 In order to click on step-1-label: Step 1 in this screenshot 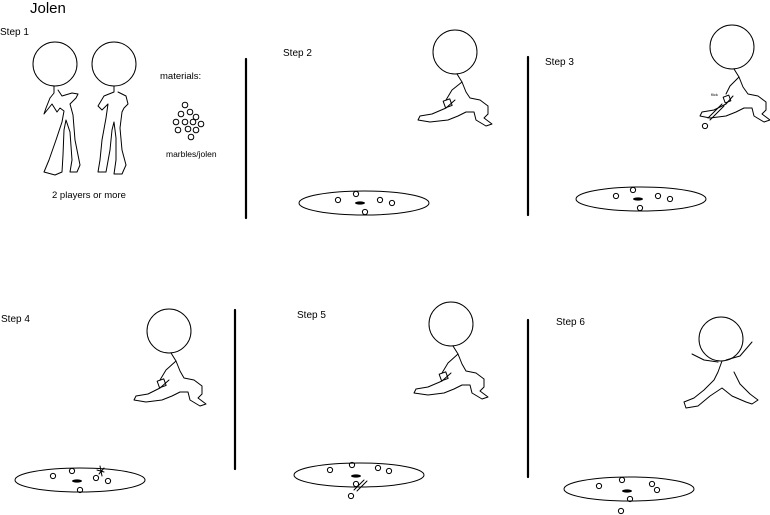, I will do `click(14, 32)`.